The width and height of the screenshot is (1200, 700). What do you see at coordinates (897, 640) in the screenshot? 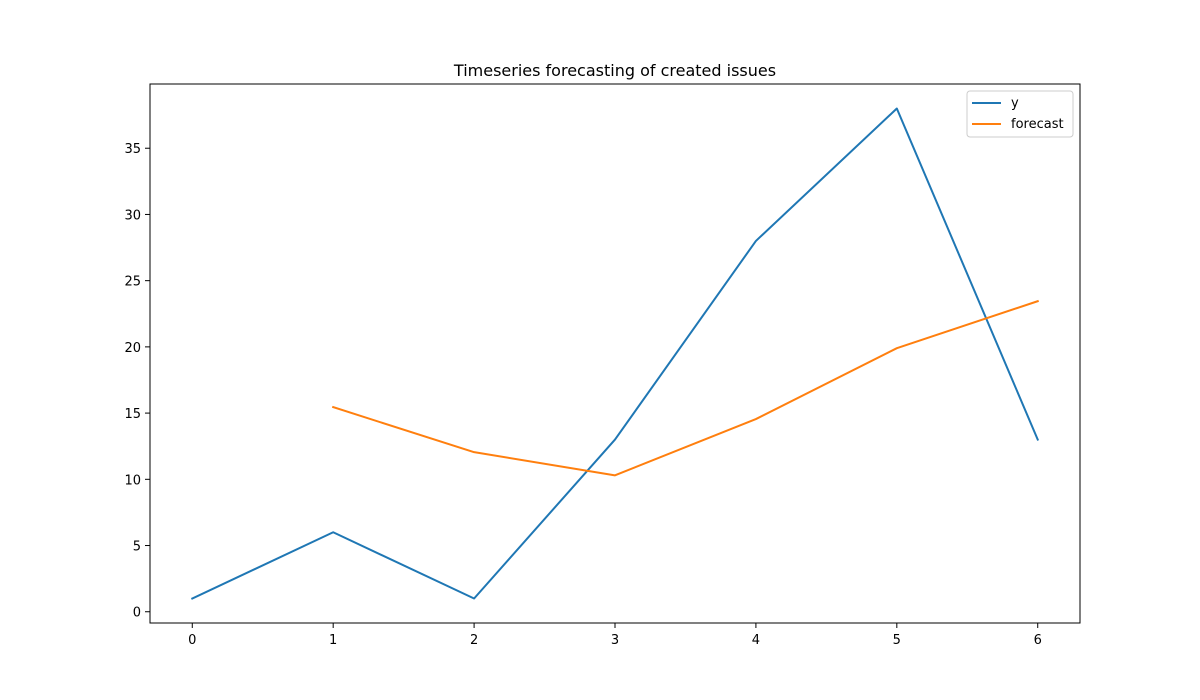
I see `x-tick-label: 5` at bounding box center [897, 640].